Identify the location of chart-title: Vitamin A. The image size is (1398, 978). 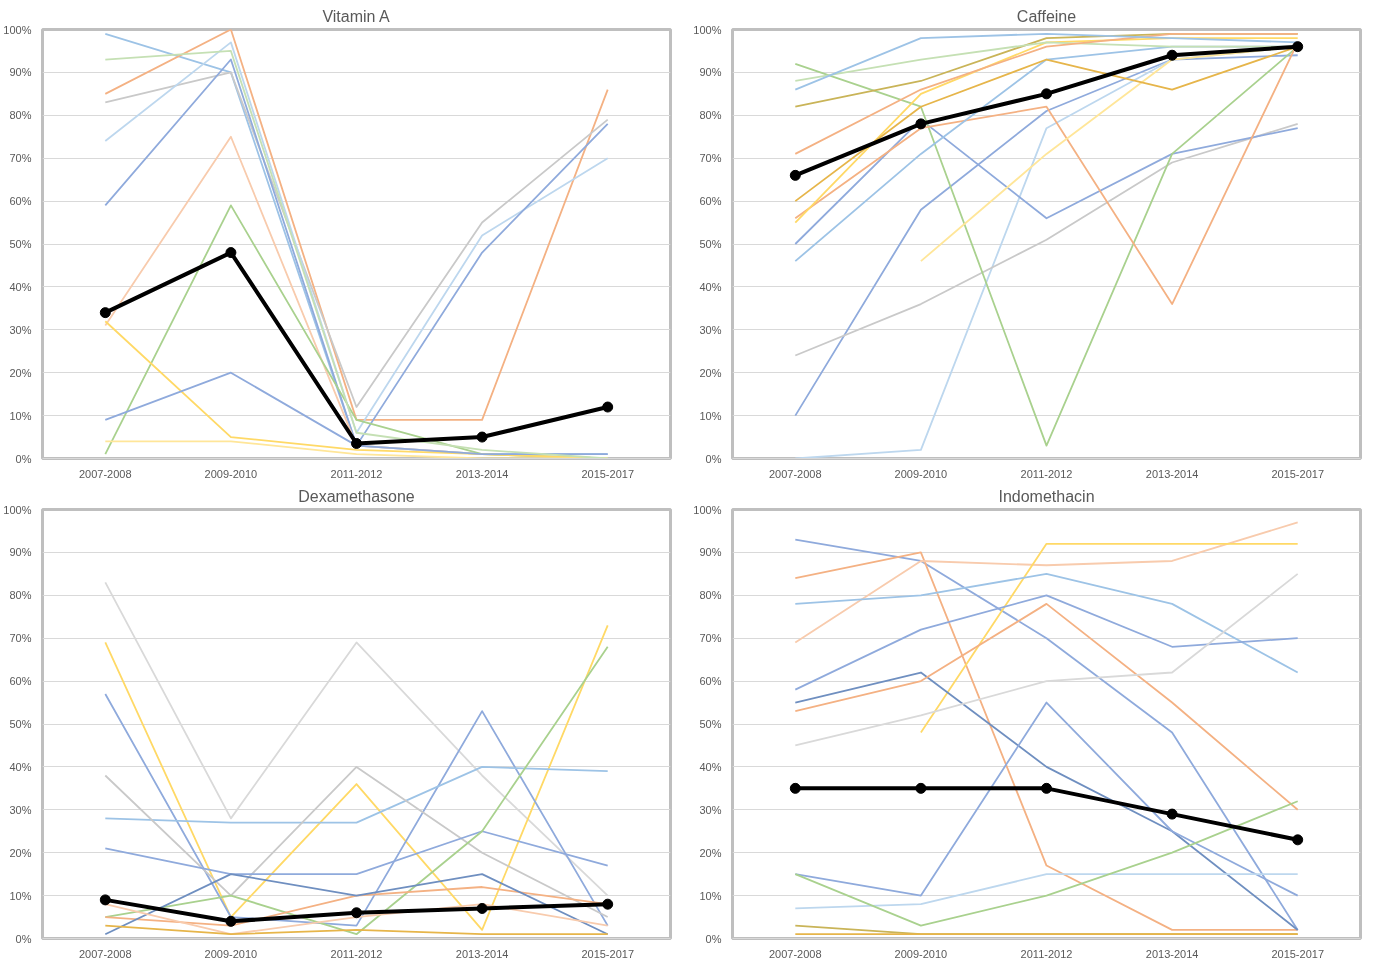
(356, 16).